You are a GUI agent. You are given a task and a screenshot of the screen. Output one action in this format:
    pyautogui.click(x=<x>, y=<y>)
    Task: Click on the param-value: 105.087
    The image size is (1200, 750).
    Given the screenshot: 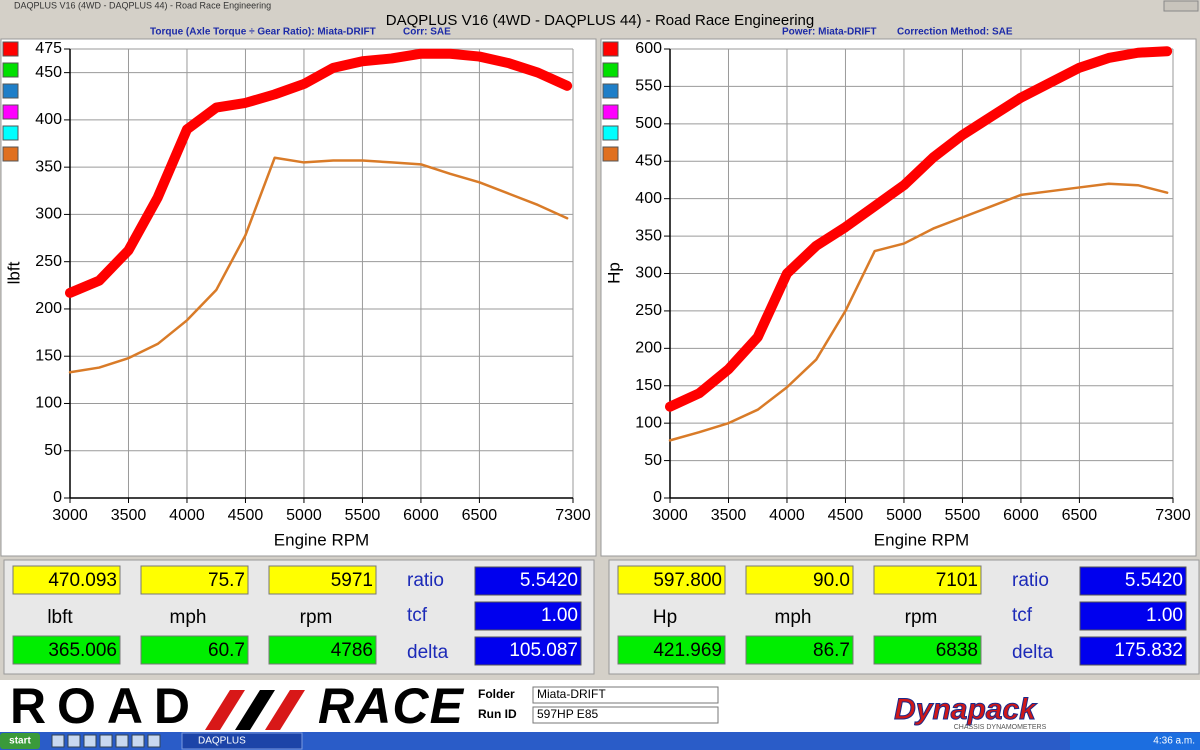 What is the action you would take?
    pyautogui.click(x=543, y=650)
    